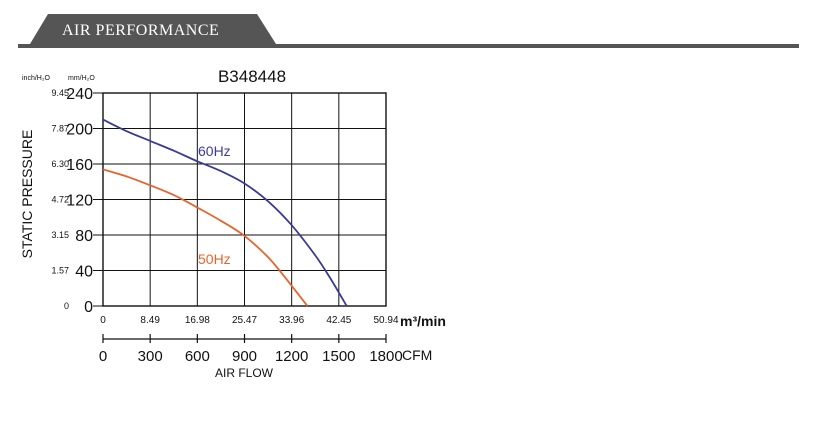 This screenshot has height=426, width=817. Describe the element at coordinates (60, 129) in the screenshot. I see `y-tick-inch-label: 7.87` at that location.